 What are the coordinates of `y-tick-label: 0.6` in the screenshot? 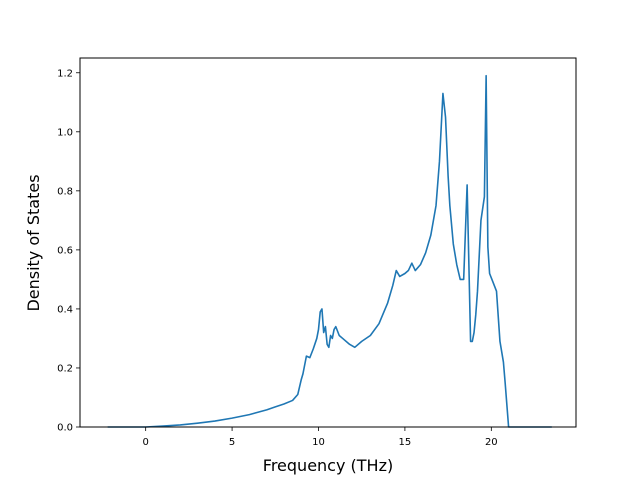 It's located at (65, 250).